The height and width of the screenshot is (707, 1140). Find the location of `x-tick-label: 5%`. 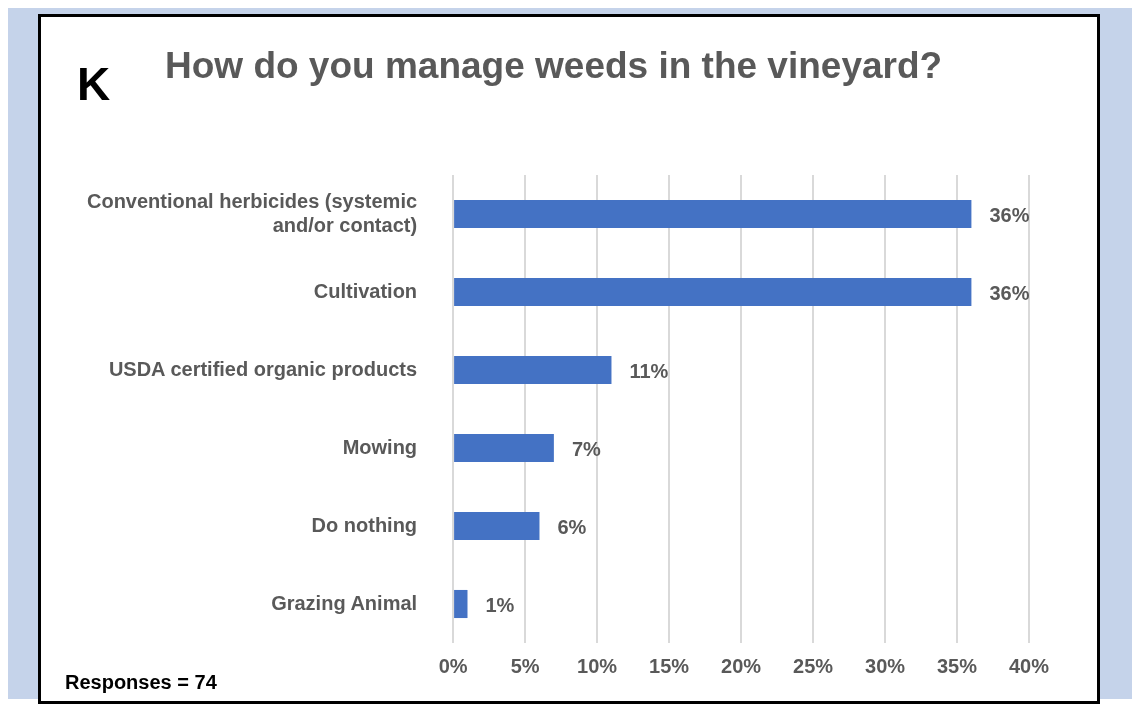

x-tick-label: 5% is located at coordinates (525, 665).